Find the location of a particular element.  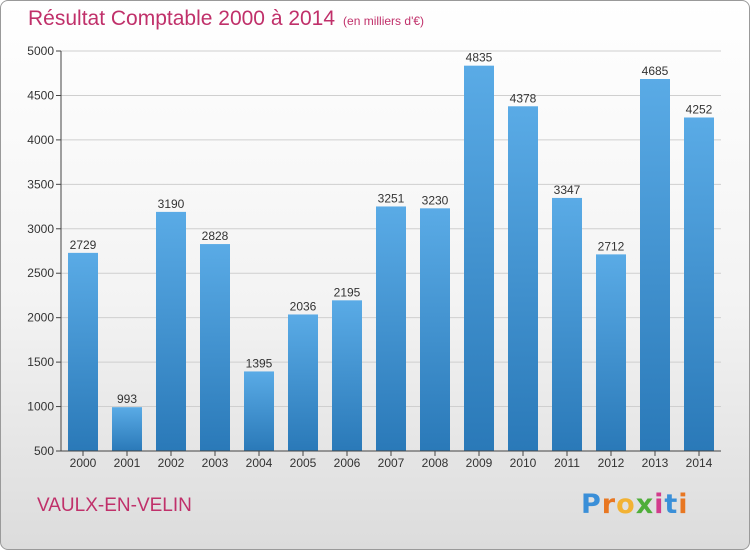

bar-2009 is located at coordinates (479, 258).